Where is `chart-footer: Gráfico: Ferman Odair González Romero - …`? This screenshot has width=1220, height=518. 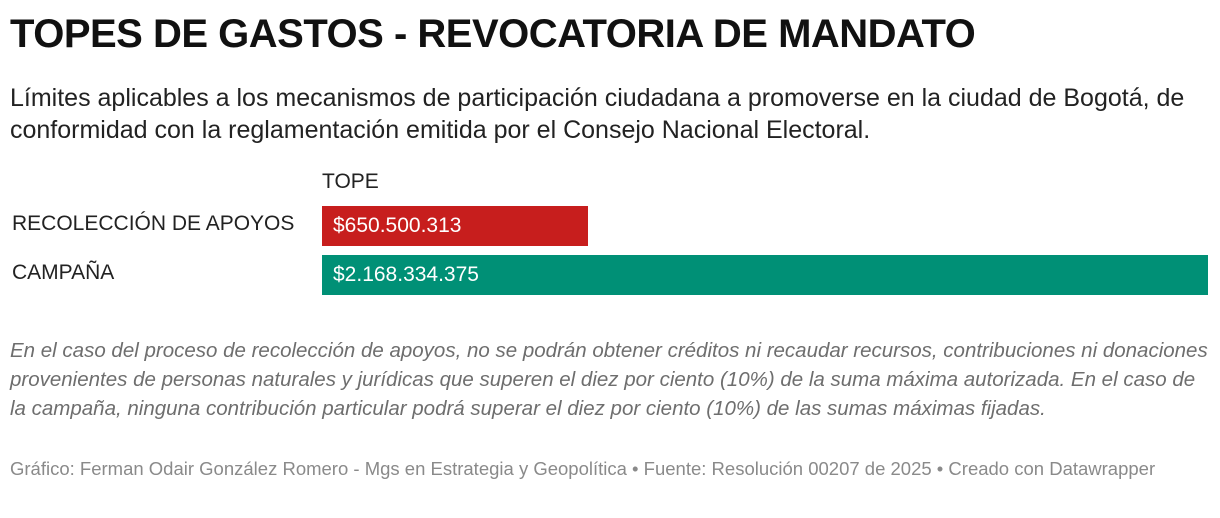
chart-footer: Gráfico: Ferman Odair González Romero - … is located at coordinates (583, 468).